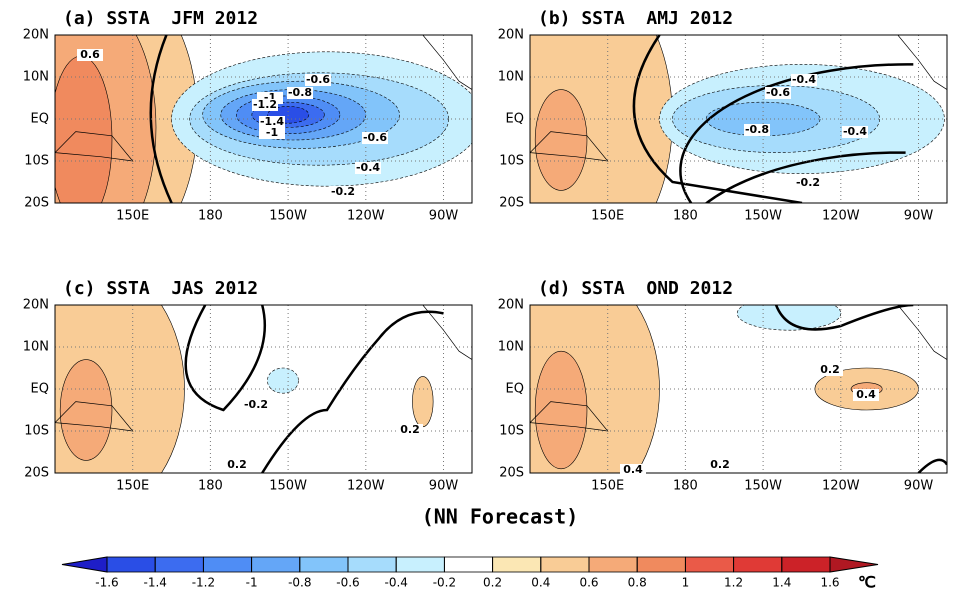 The height and width of the screenshot is (603, 967). I want to click on colorbar-label: 0.2, so click(492, 583).